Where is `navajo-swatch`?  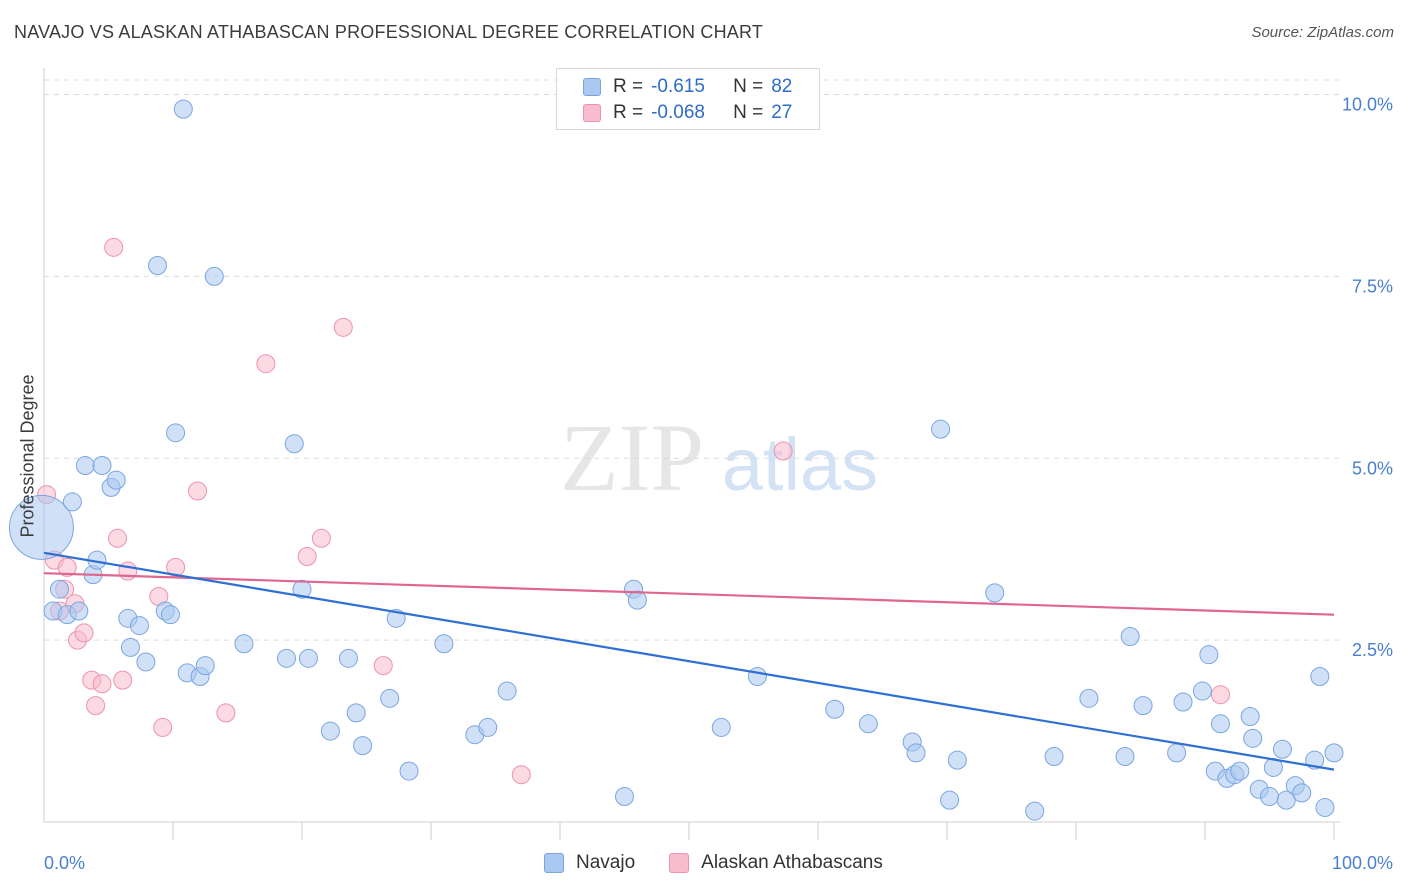 navajo-swatch is located at coordinates (592, 87).